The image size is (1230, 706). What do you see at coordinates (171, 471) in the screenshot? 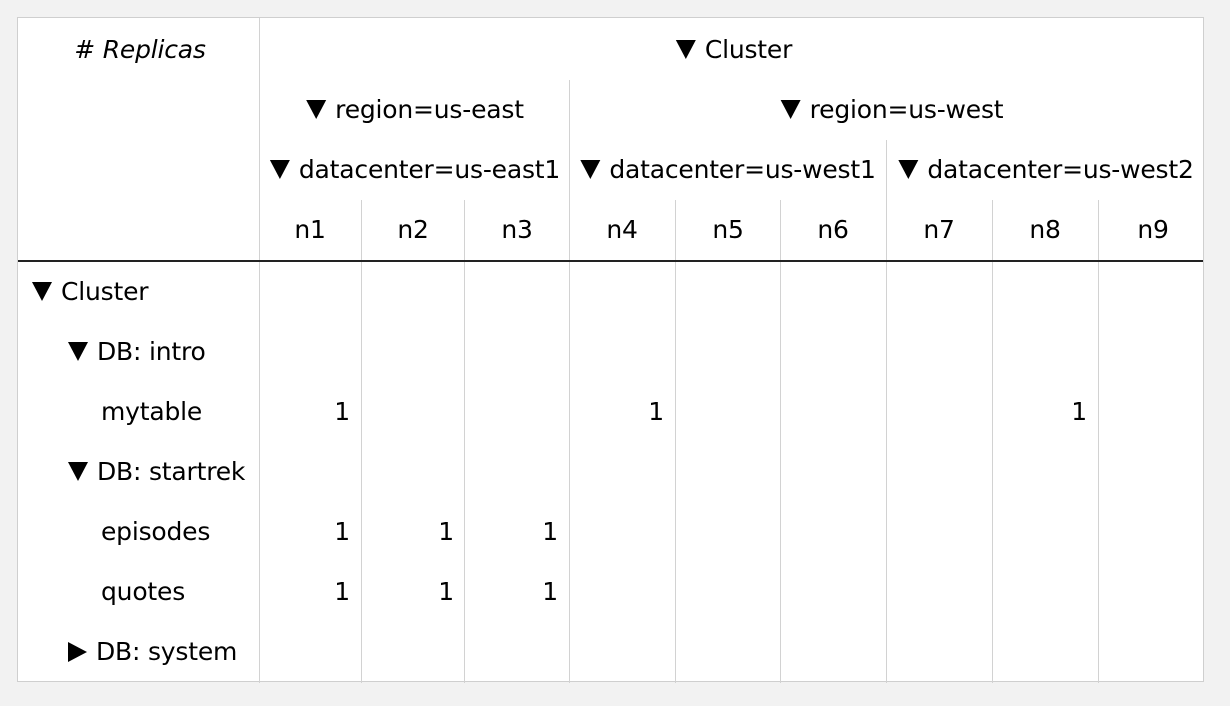
I see `row-db-startrek-label: DB: startrek` at bounding box center [171, 471].